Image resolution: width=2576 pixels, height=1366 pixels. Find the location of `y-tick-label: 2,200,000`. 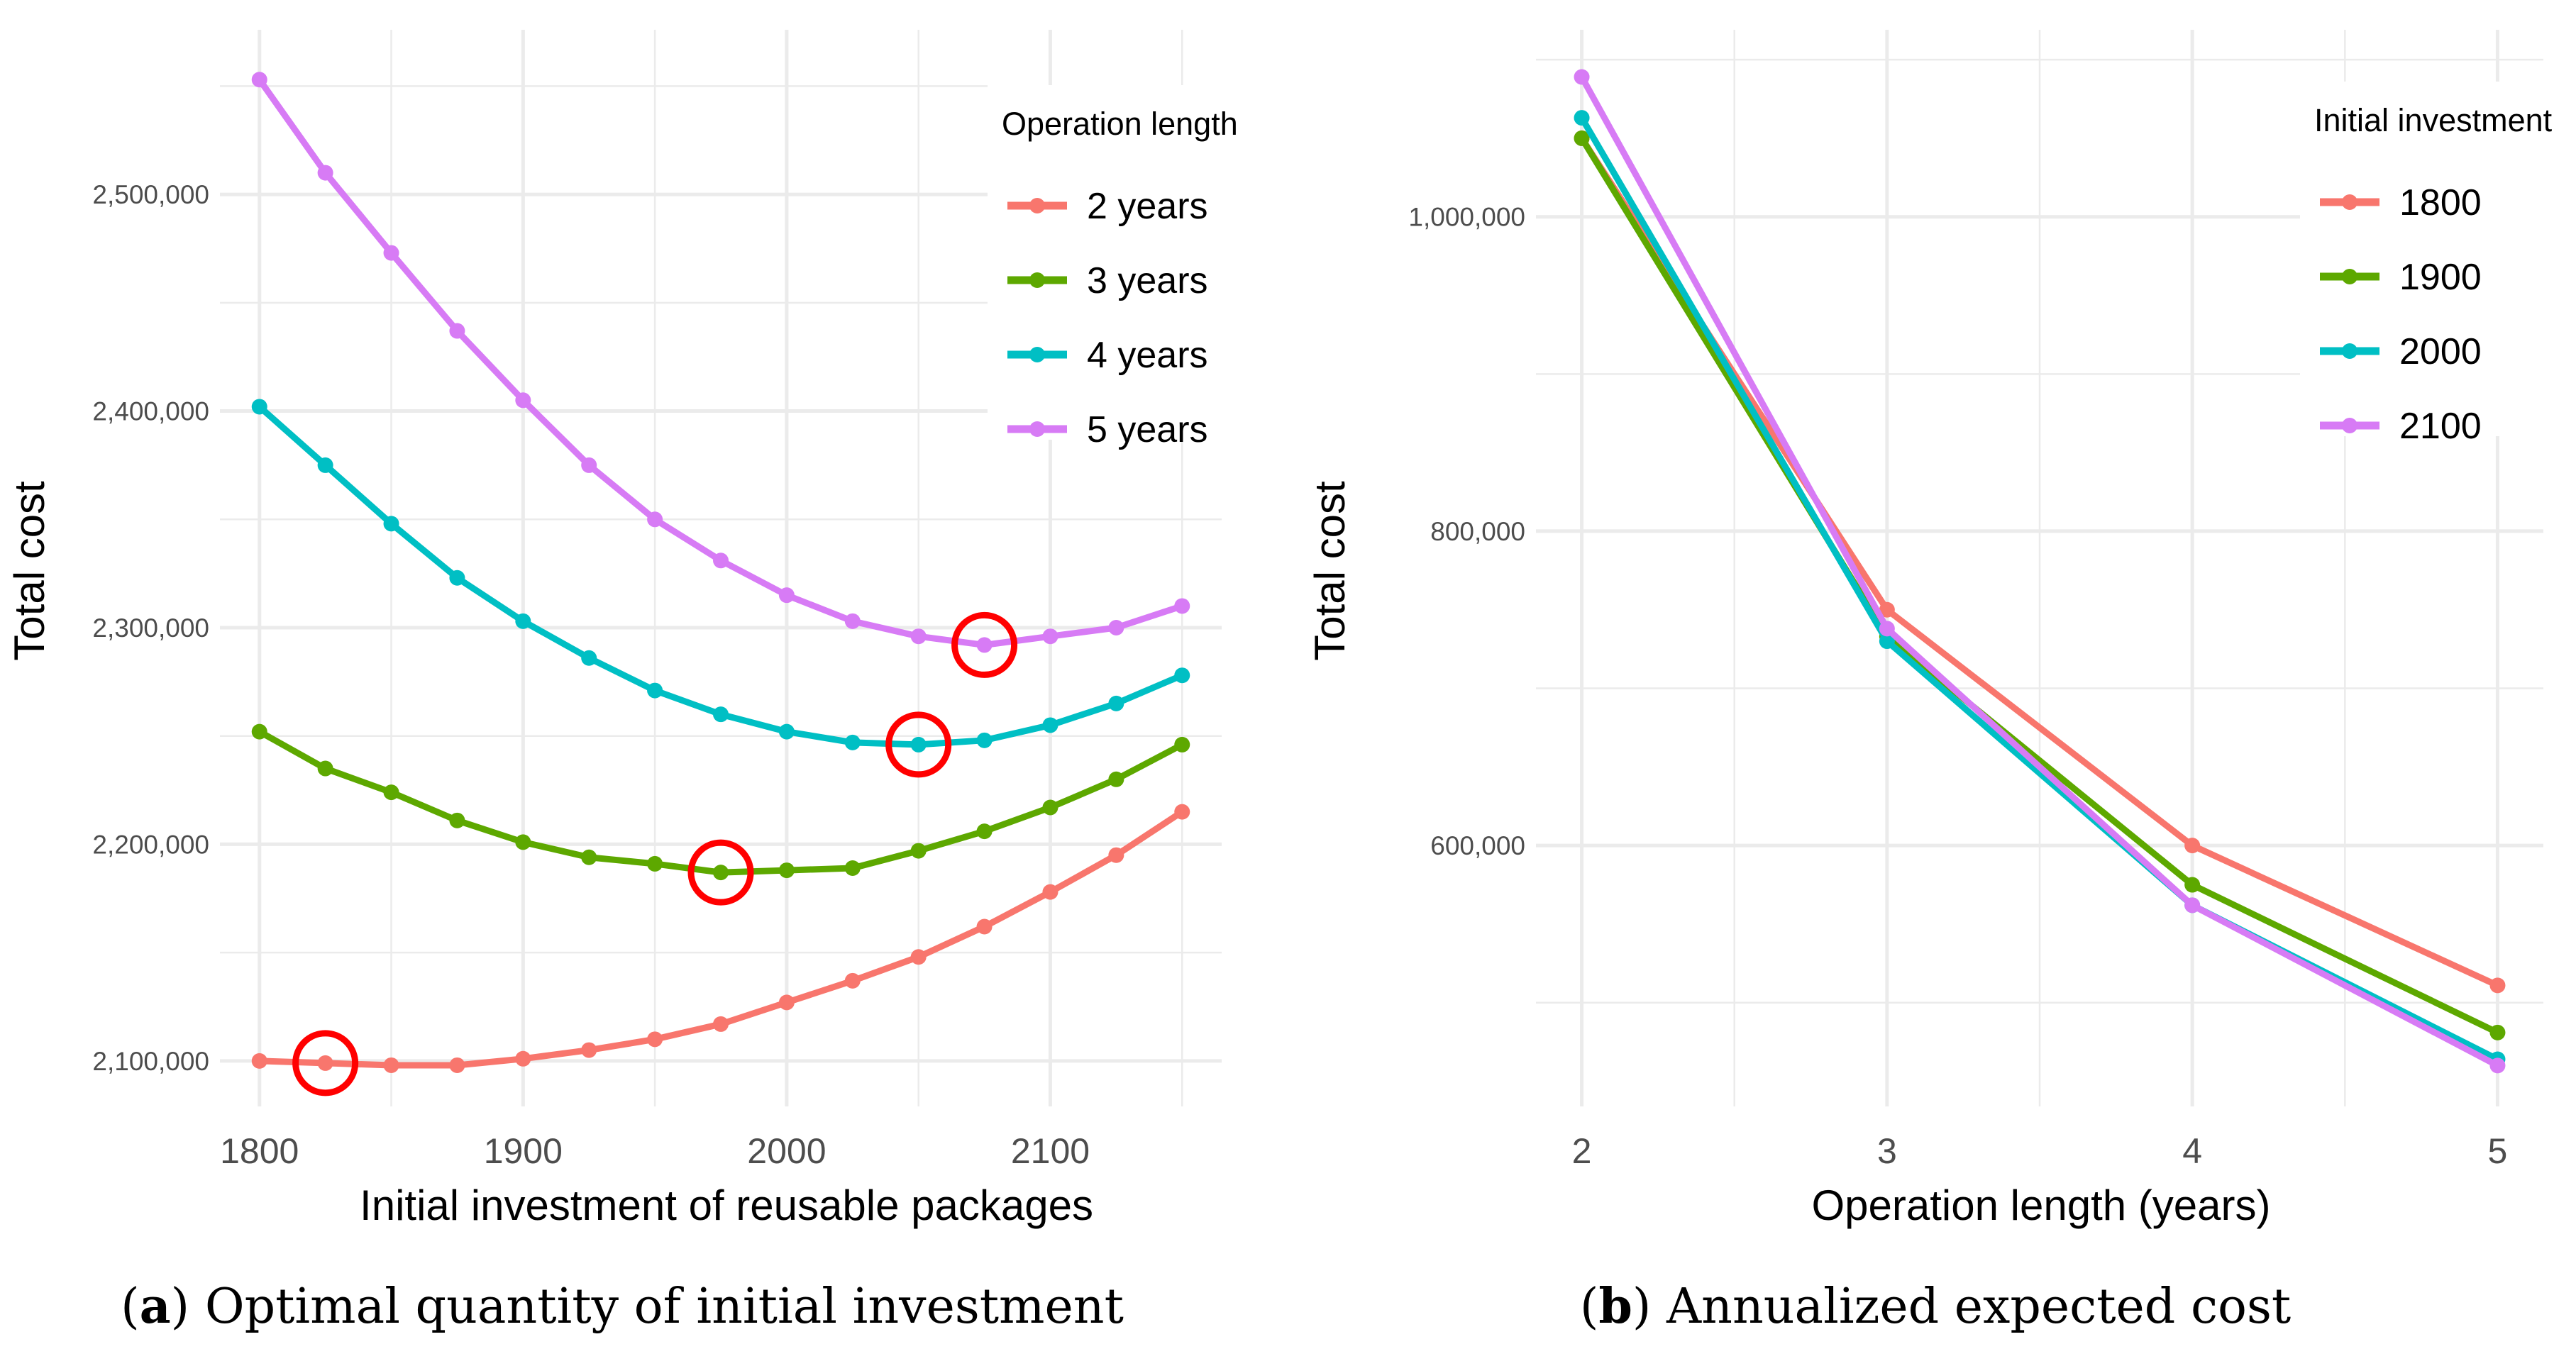

y-tick-label: 2,200,000 is located at coordinates (150, 845).